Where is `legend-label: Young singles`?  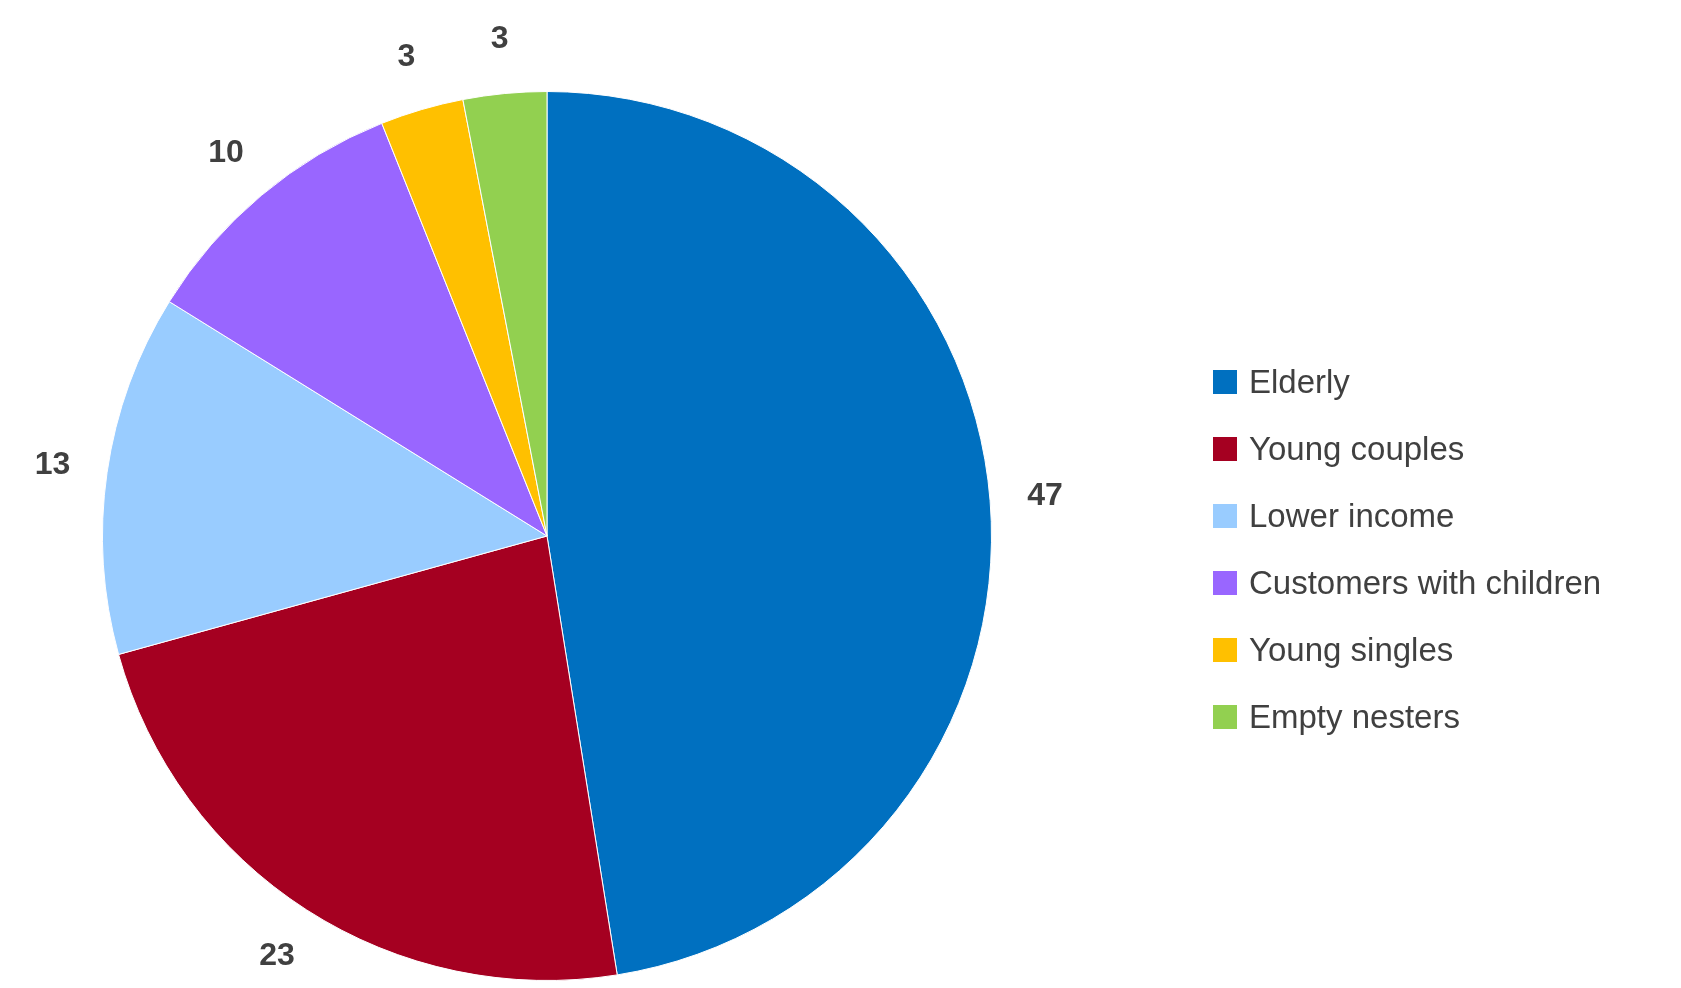
legend-label: Young singles is located at coordinates (1351, 649).